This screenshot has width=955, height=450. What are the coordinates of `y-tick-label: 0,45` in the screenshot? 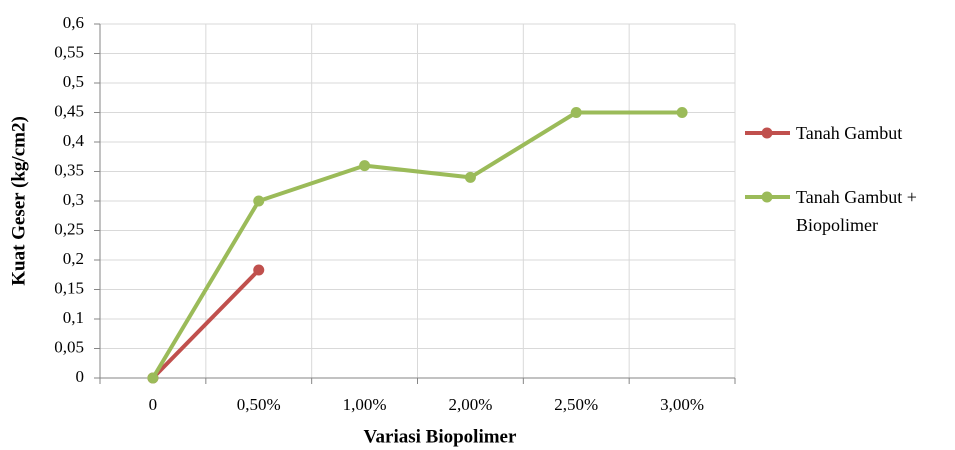 It's located at (69, 110).